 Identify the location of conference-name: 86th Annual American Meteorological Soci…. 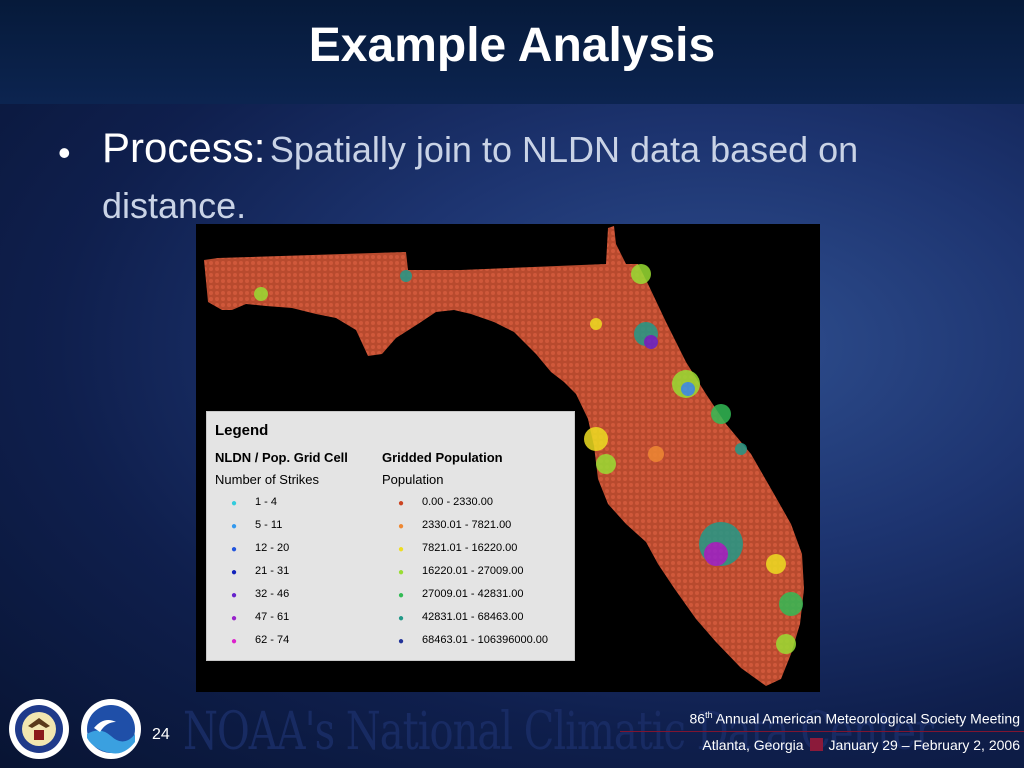
(855, 718).